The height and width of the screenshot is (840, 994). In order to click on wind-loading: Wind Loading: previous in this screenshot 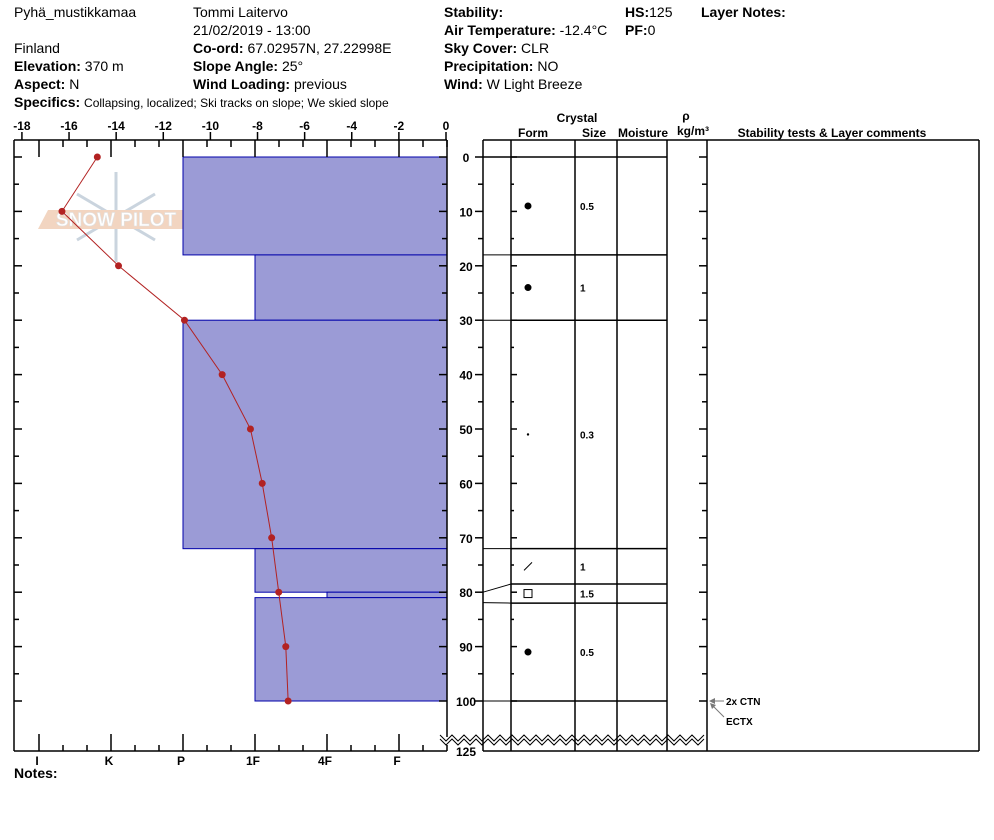, I will do `click(270, 84)`.